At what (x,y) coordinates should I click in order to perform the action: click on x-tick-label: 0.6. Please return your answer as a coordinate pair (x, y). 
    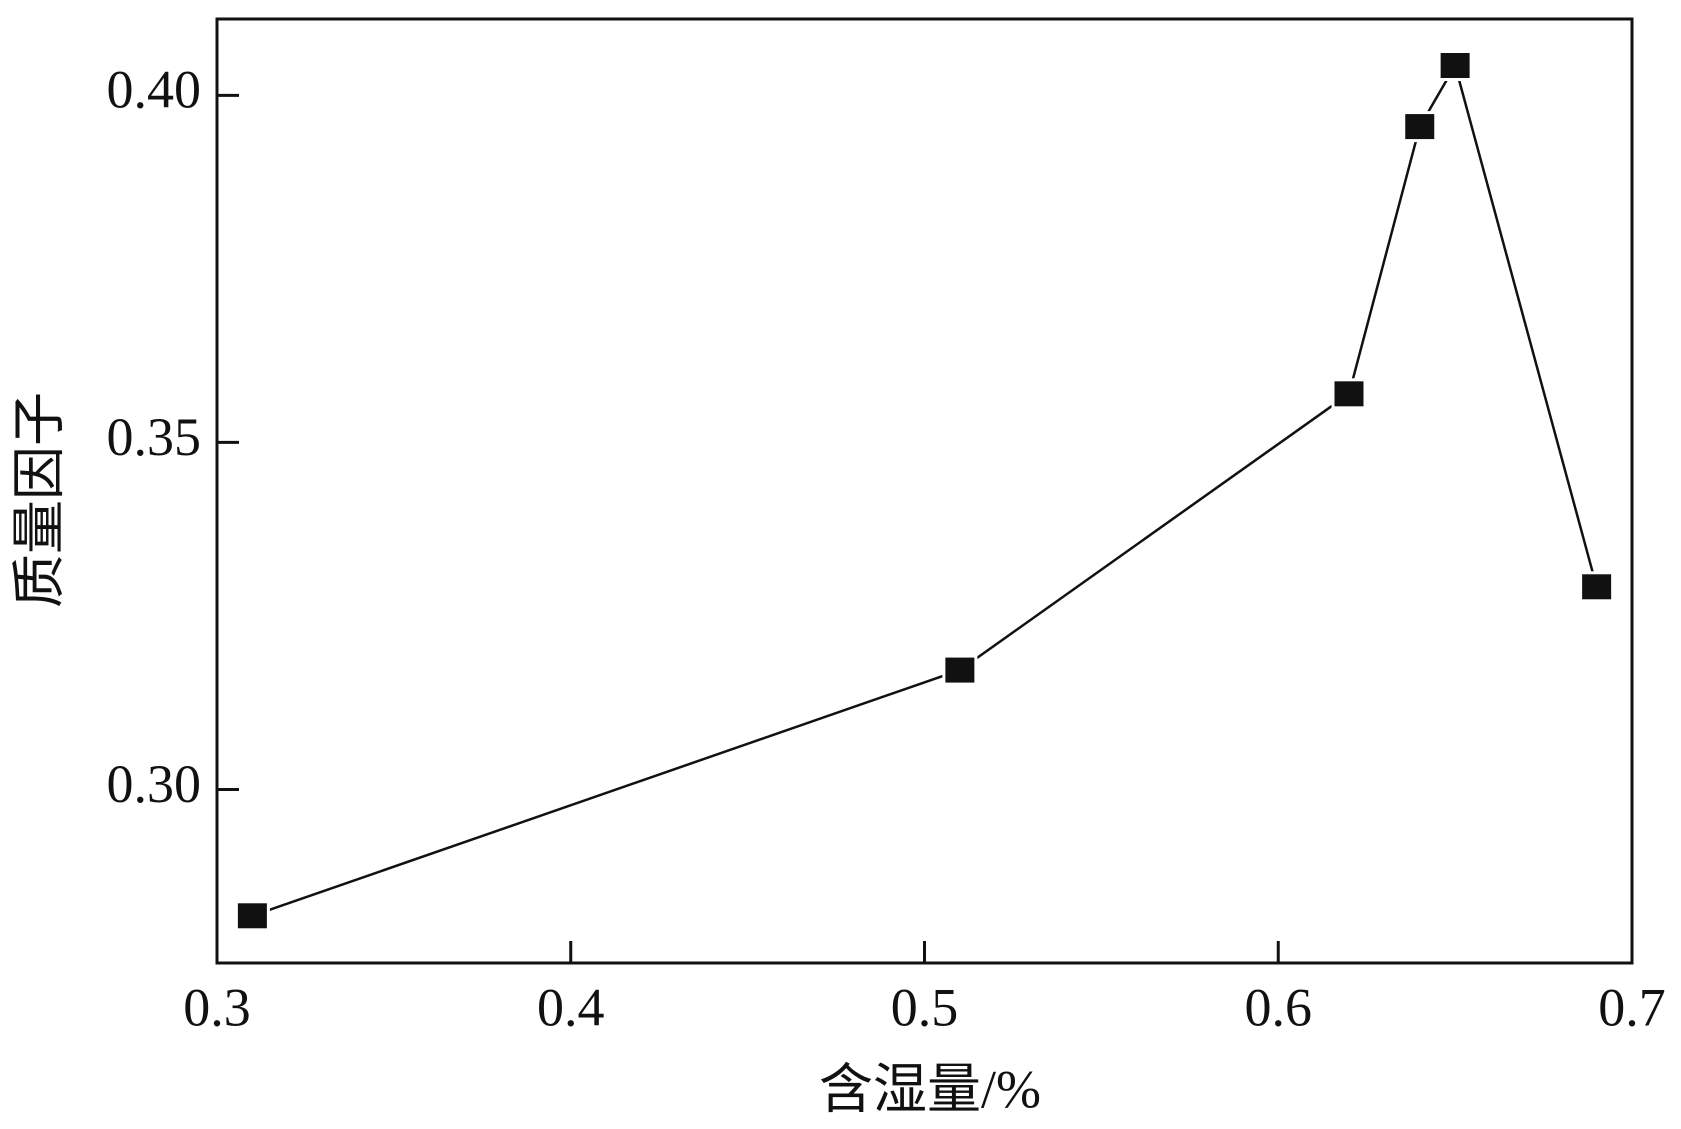
    Looking at the image, I should click on (1279, 1007).